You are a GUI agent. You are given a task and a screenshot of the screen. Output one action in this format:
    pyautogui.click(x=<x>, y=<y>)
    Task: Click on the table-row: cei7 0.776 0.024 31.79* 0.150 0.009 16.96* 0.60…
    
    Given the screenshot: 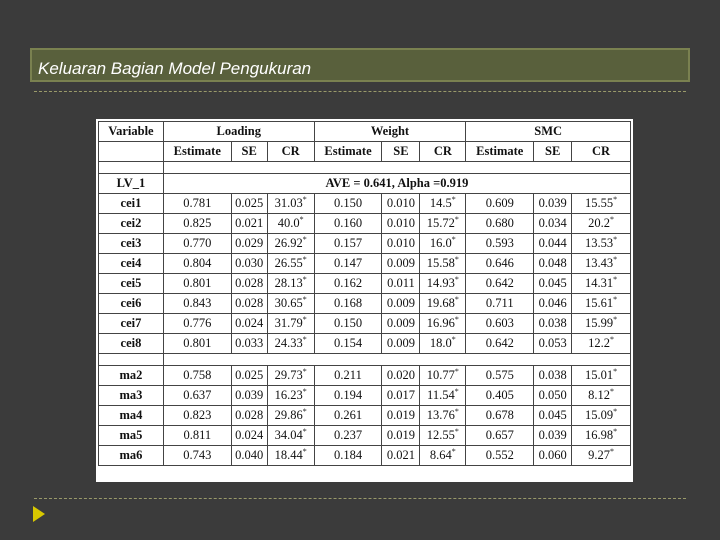 What is the action you would take?
    pyautogui.click(x=364, y=323)
    